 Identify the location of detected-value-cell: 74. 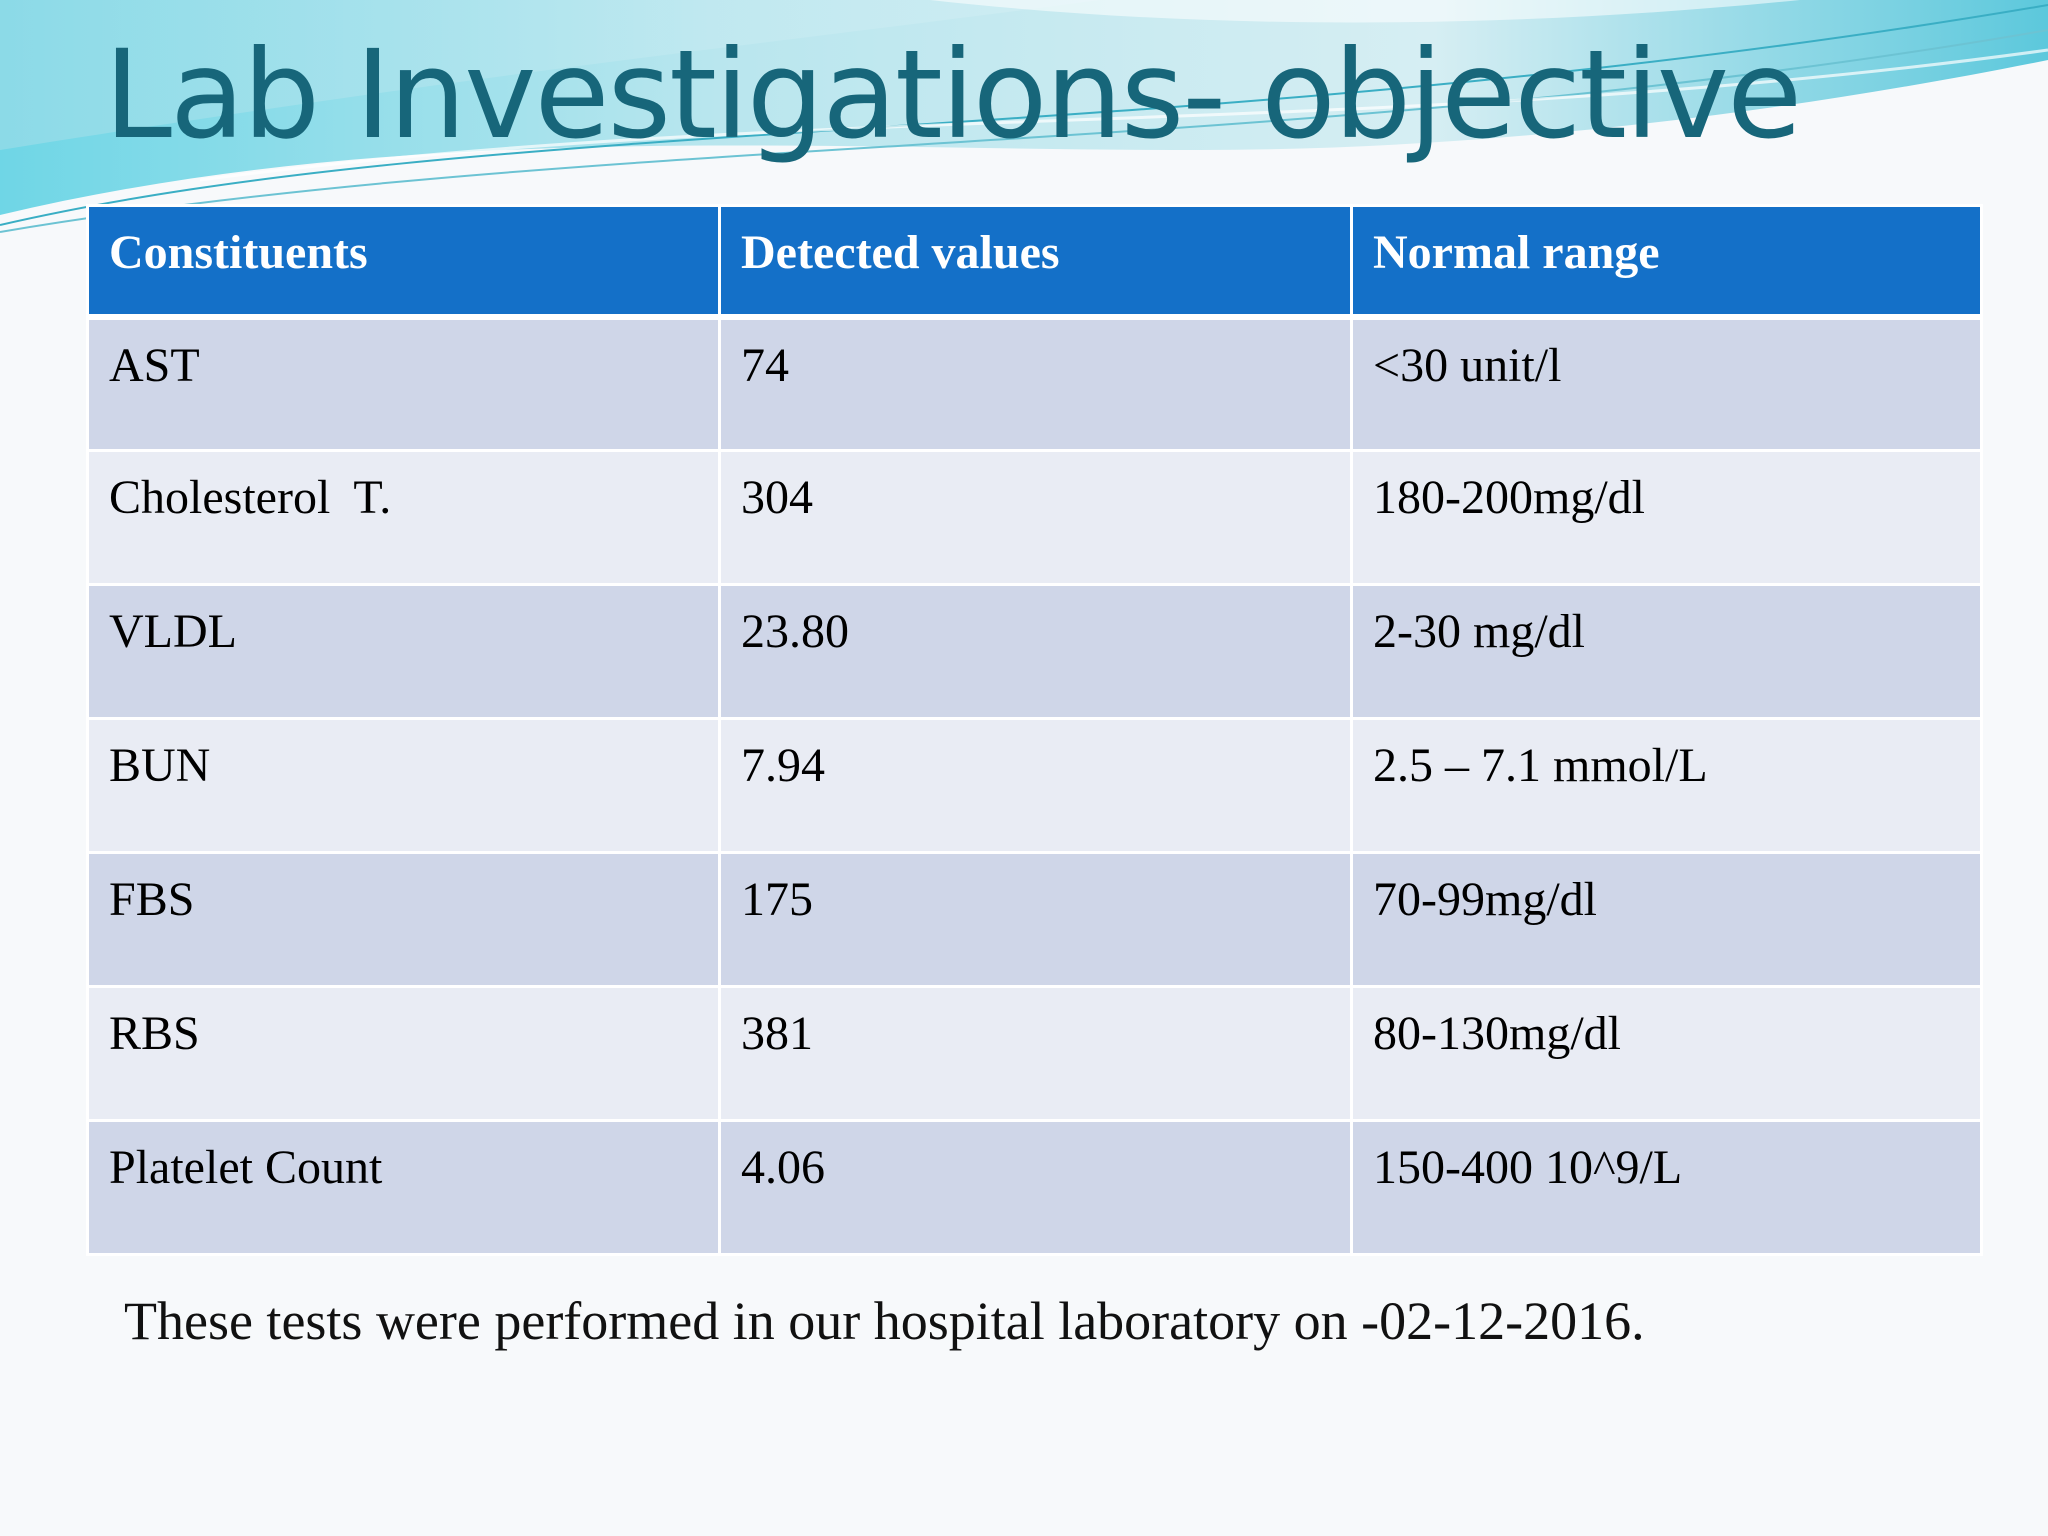
(1035, 383).